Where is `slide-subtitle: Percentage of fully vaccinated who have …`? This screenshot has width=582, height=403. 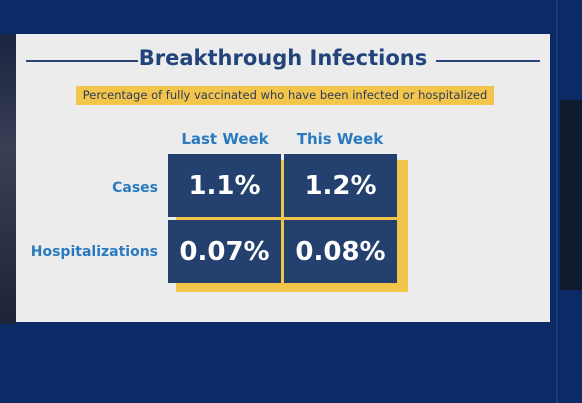
slide-subtitle: Percentage of fully vaccinated who have … is located at coordinates (285, 95).